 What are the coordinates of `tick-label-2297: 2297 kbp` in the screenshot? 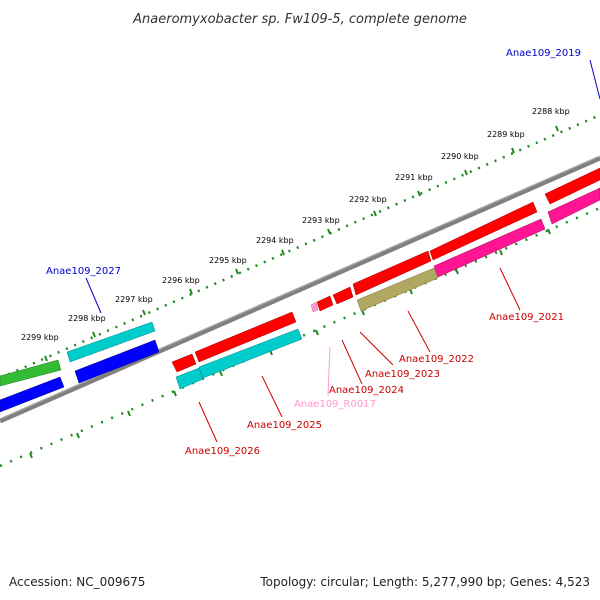 It's located at (134, 299).